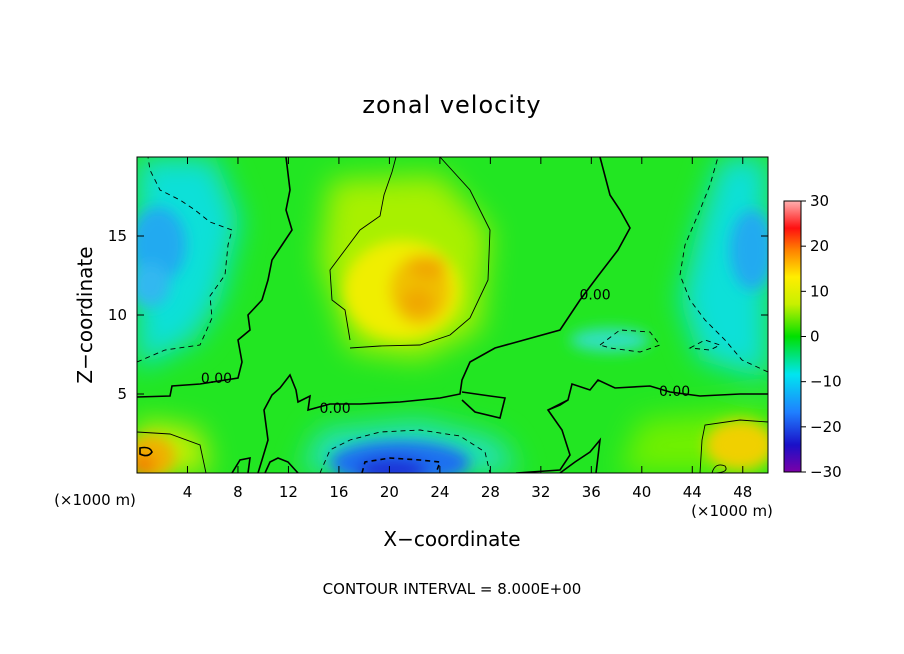 Image resolution: width=904 pixels, height=654 pixels. I want to click on colorbar-tick-label: 30, so click(819, 201).